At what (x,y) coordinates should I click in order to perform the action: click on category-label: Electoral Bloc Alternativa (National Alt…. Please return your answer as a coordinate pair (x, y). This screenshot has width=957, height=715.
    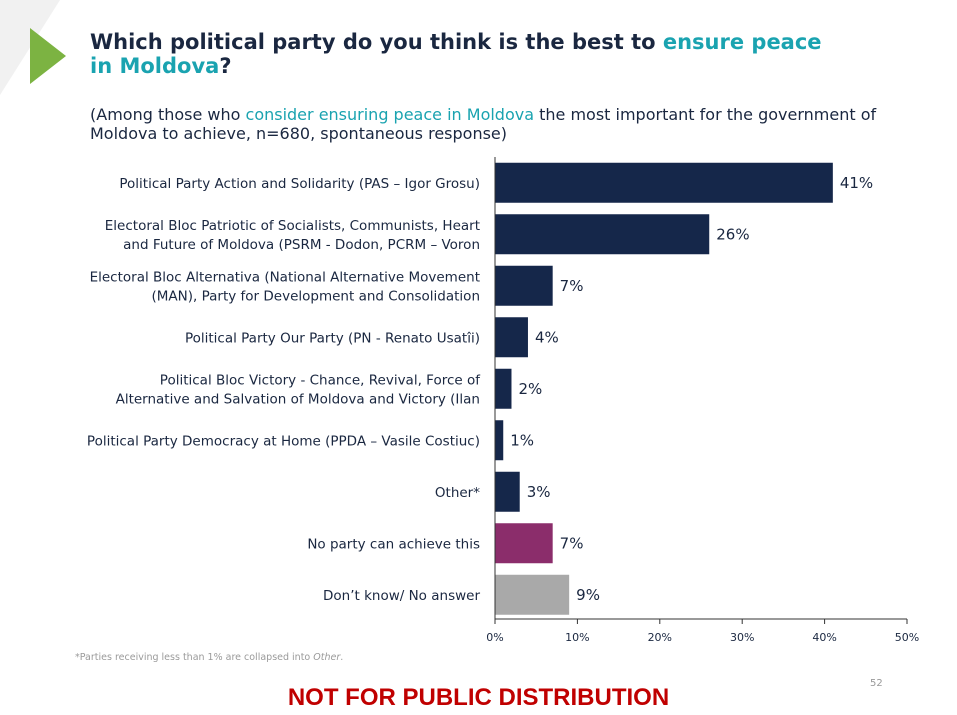
    Looking at the image, I should click on (285, 277).